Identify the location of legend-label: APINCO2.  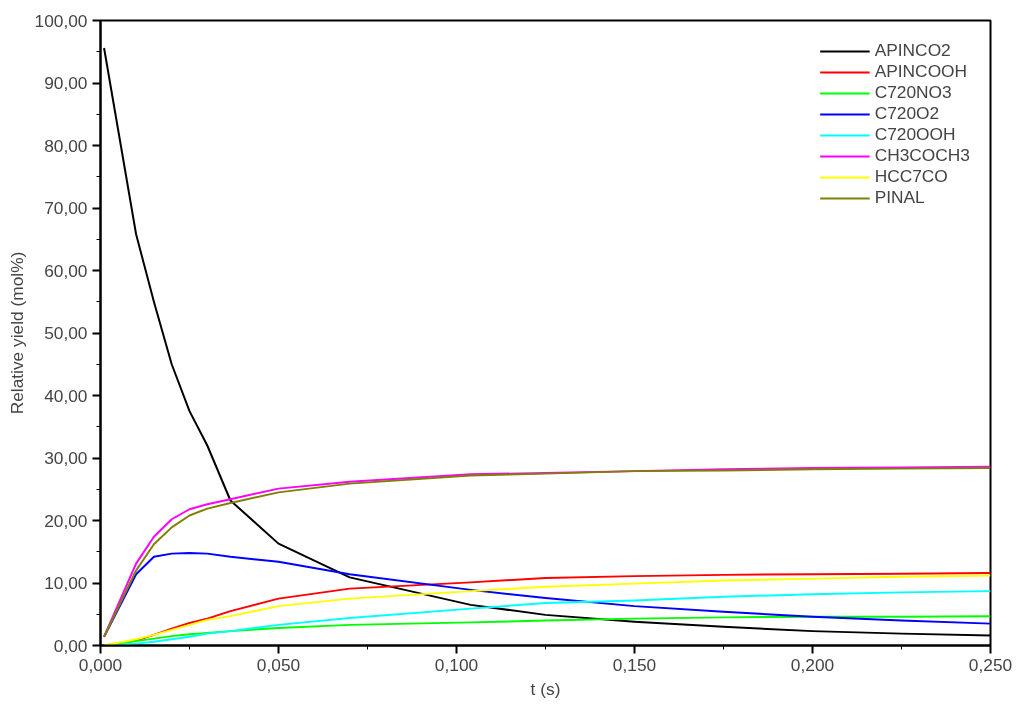
(912, 50).